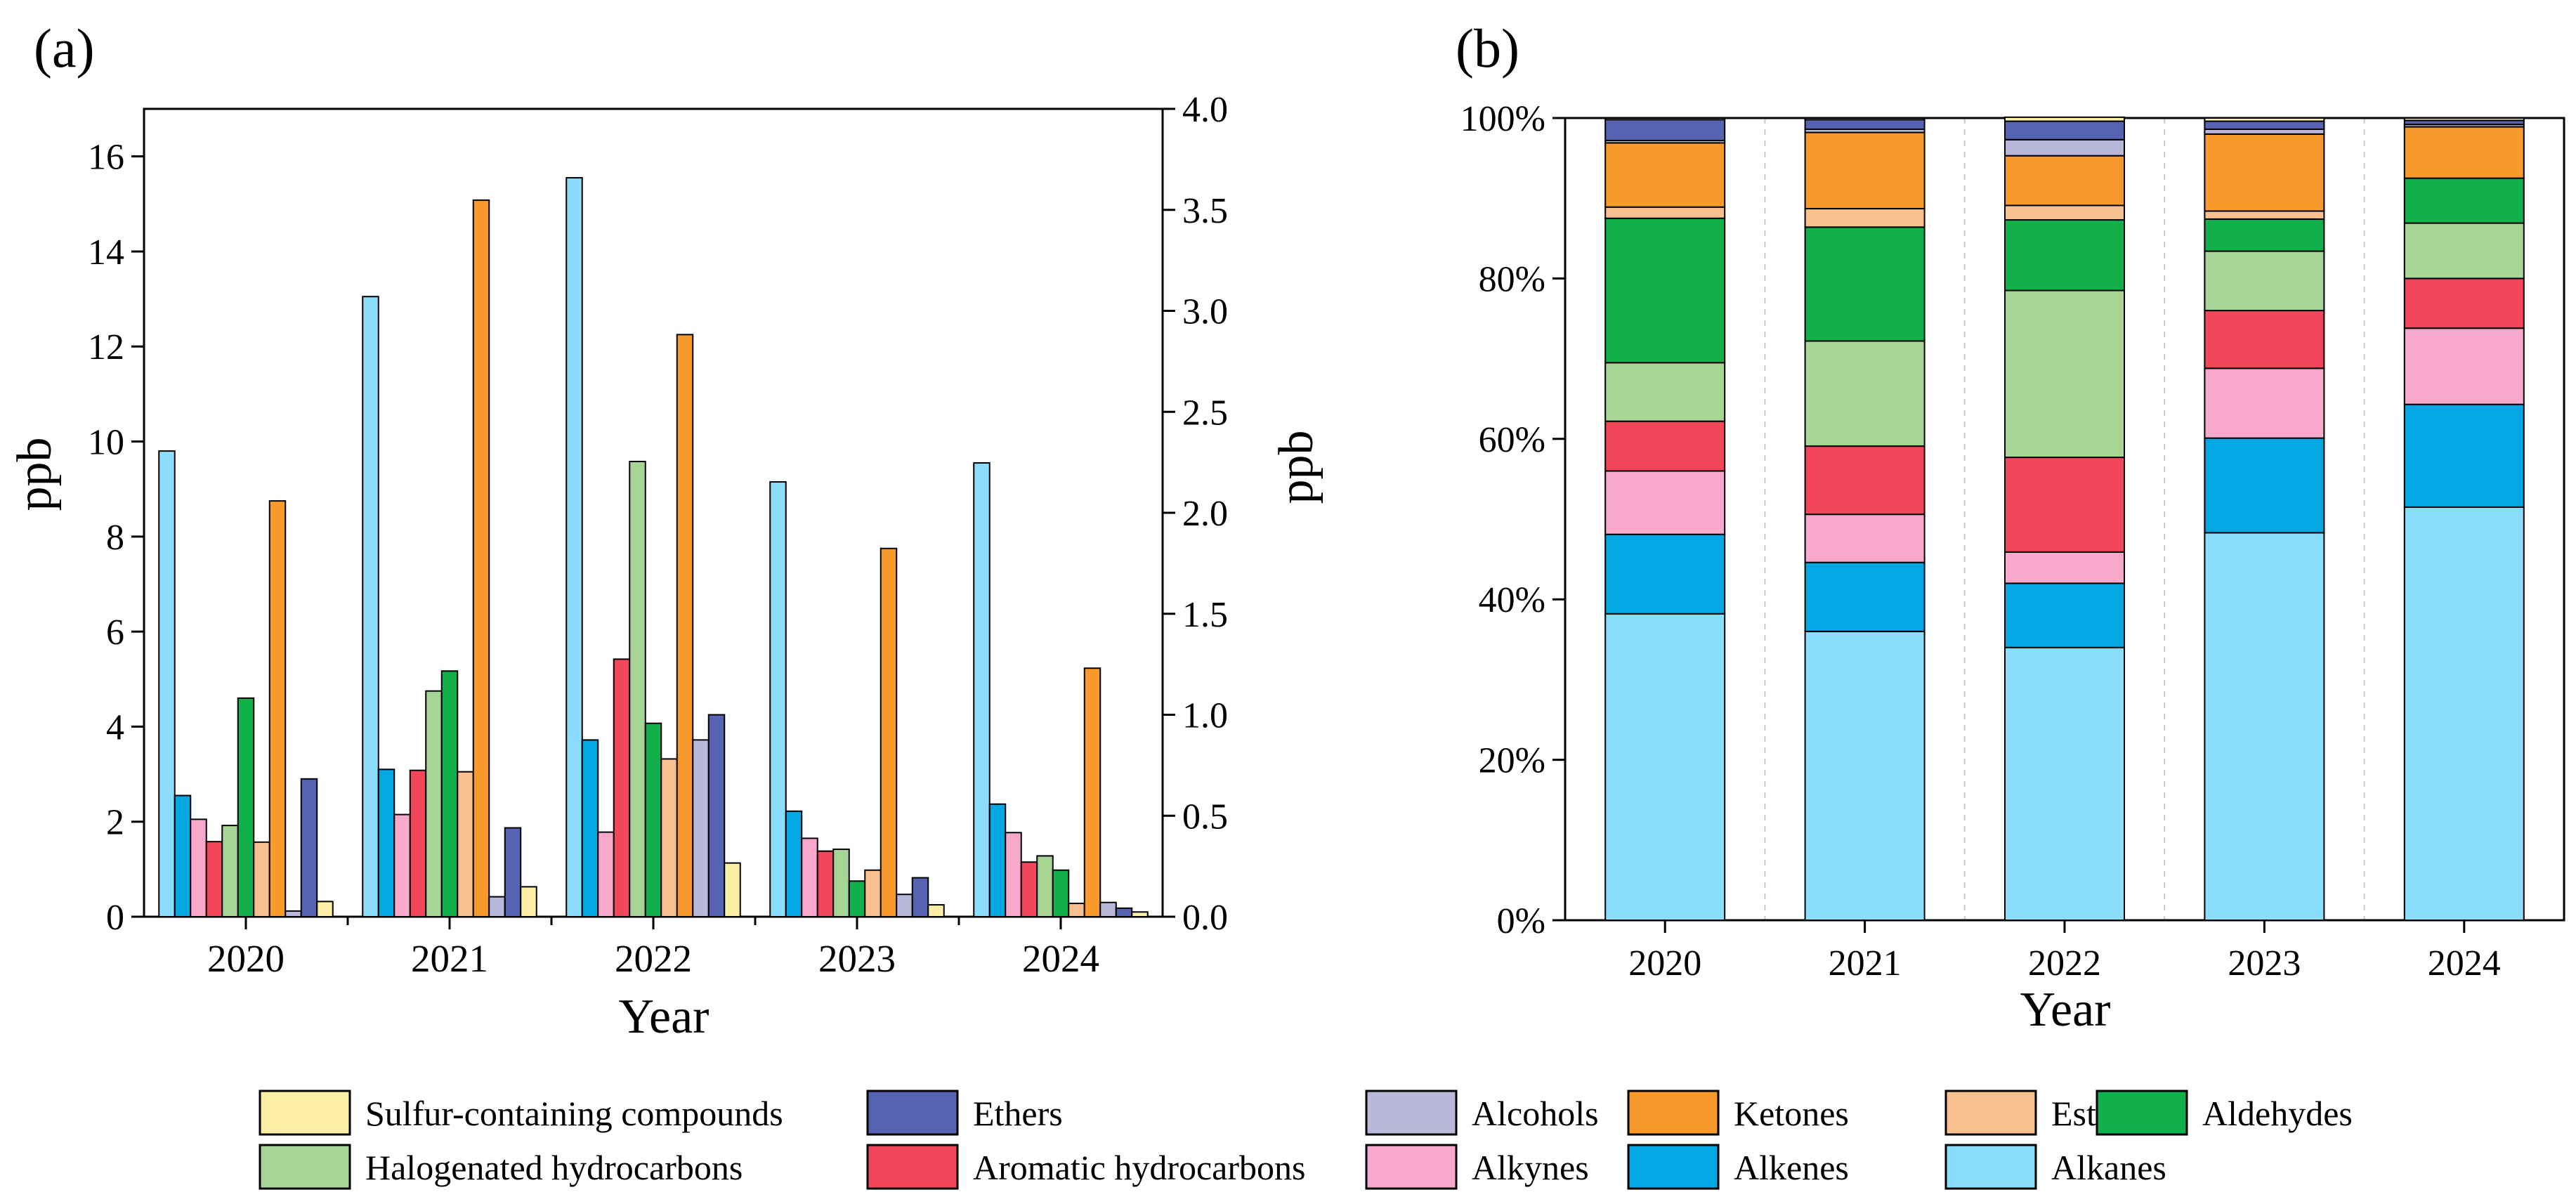 The height and width of the screenshot is (1197, 2576). Describe the element at coordinates (637, 688) in the screenshot. I see `bar-halogenated-hydrocarbons-2022` at that location.